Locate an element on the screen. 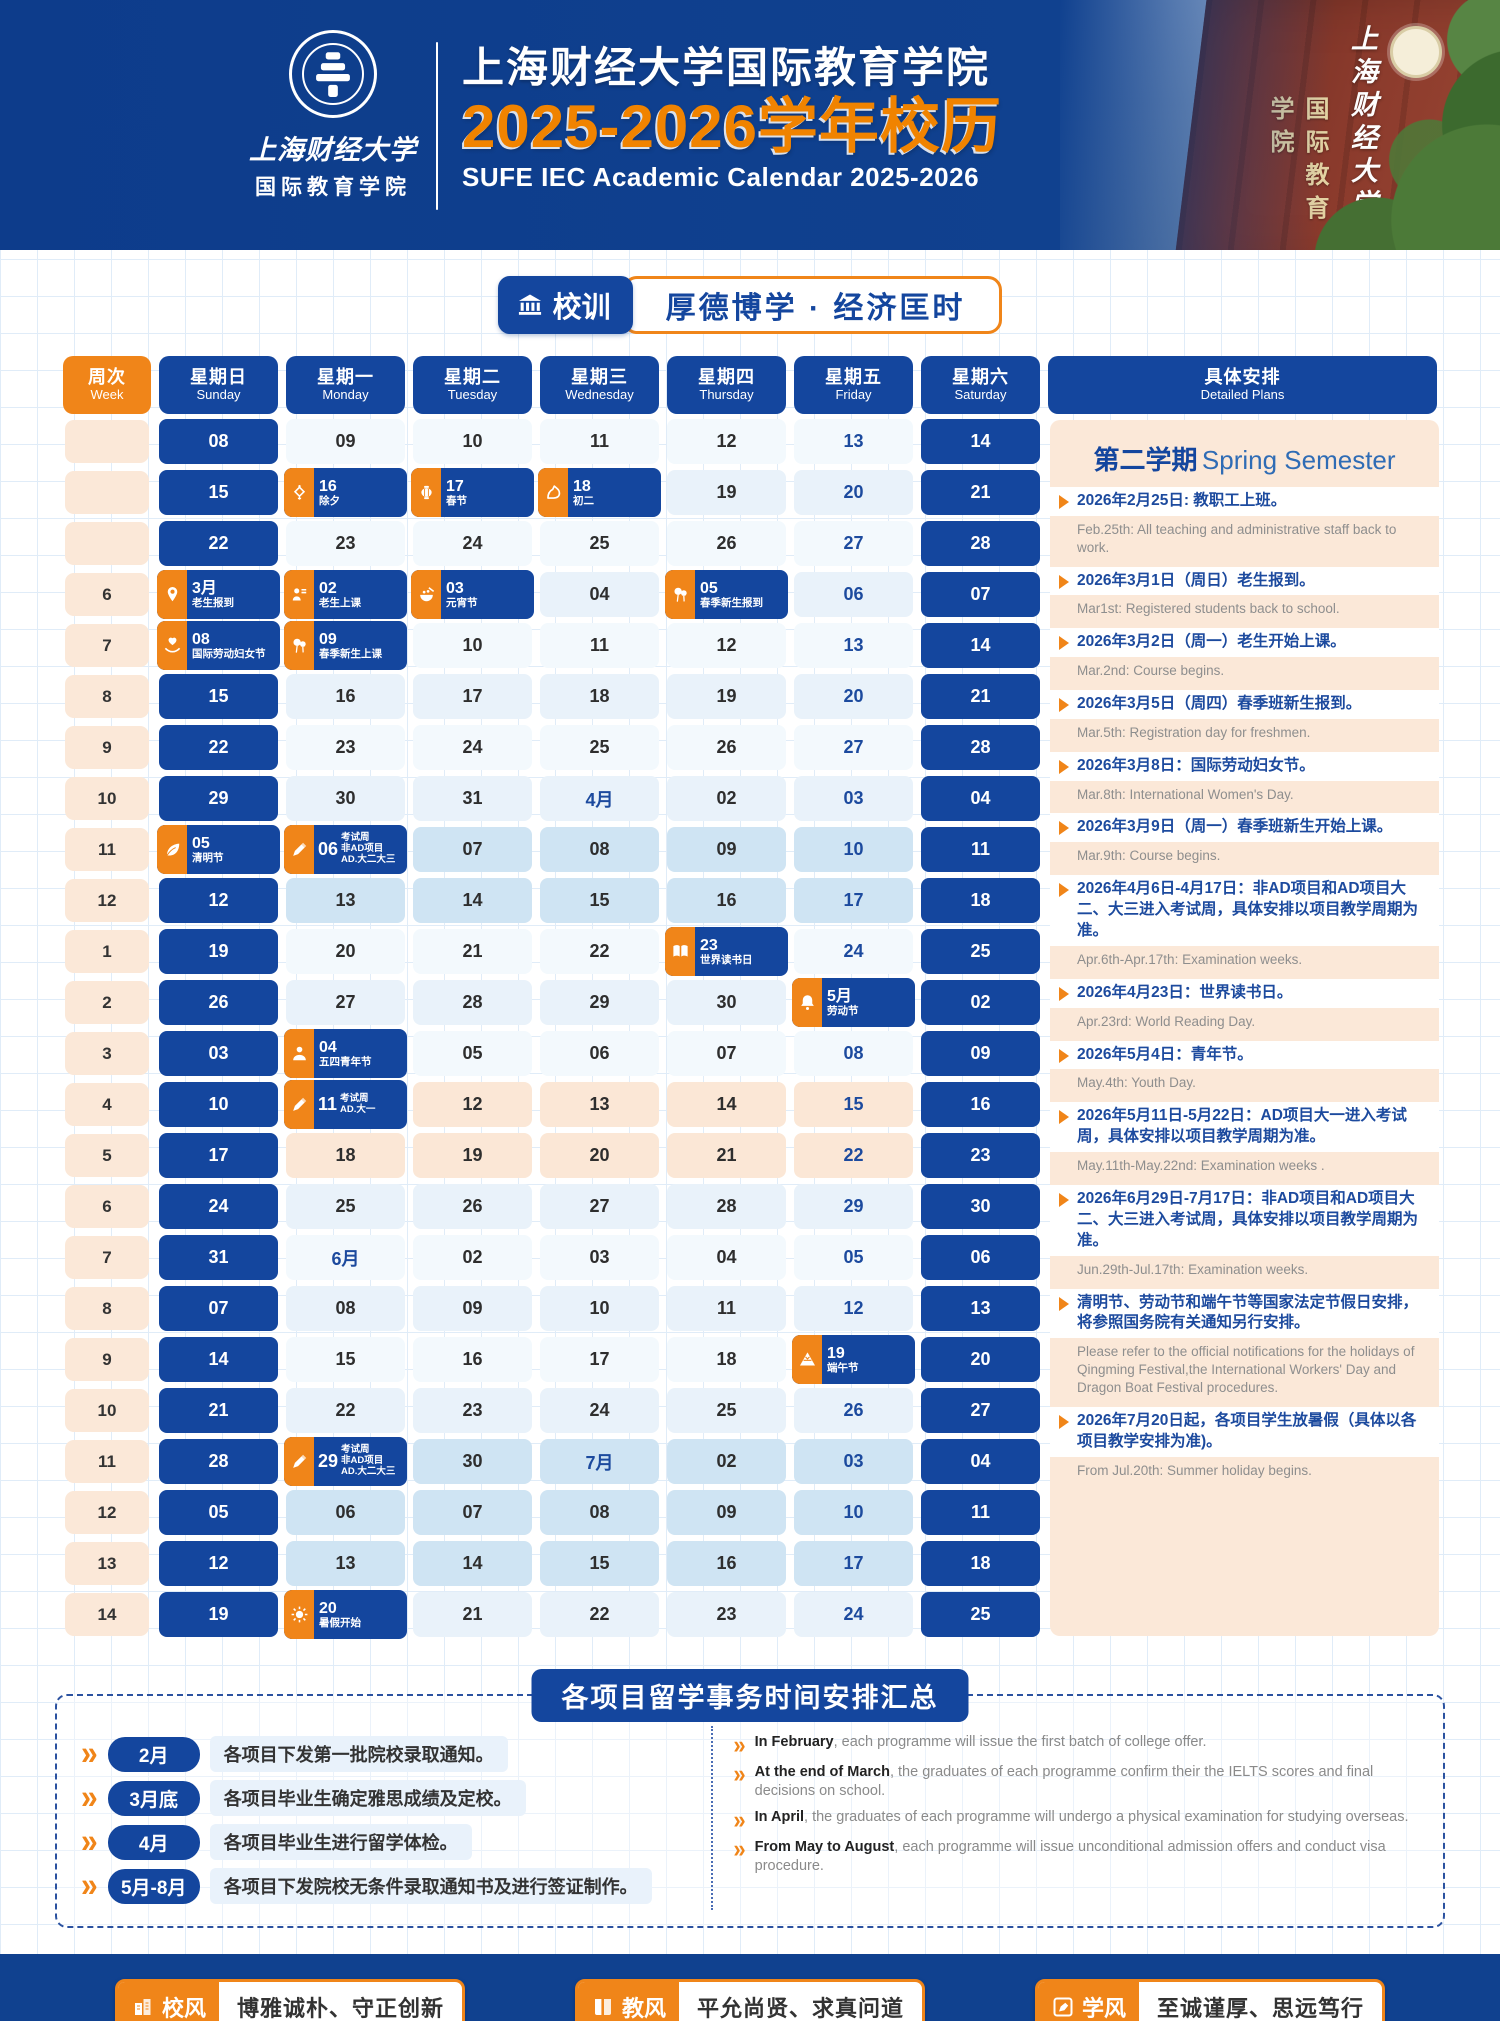 Image resolution: width=1500 pixels, height=2021 pixels. day-cell: 4月 is located at coordinates (599, 798).